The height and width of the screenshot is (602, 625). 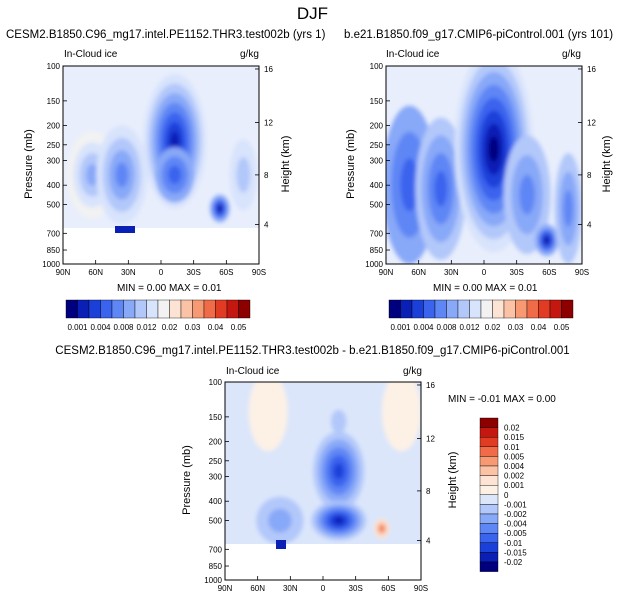 What do you see at coordinates (253, 371) in the screenshot?
I see `panel-3-field-label: In-Cloud ice` at bounding box center [253, 371].